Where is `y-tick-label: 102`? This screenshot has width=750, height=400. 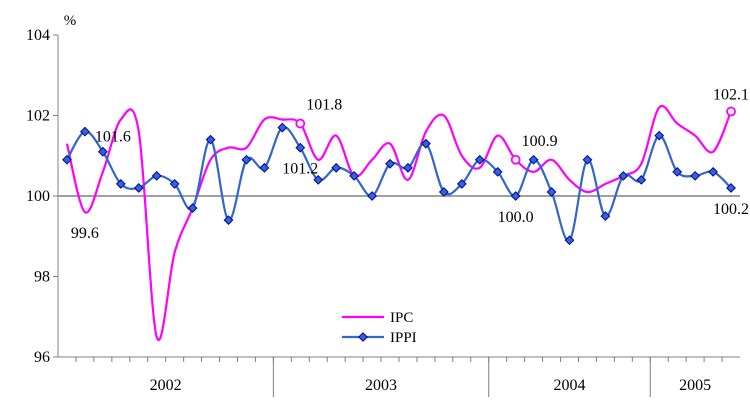
y-tick-label: 102 is located at coordinates (38, 116).